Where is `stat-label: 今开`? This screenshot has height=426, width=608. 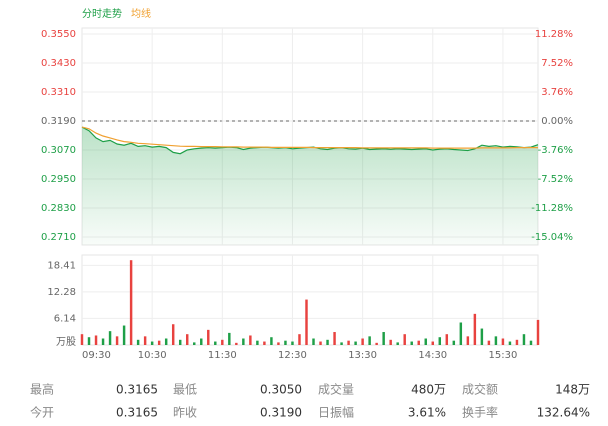 stat-label: 今开 is located at coordinates (42, 412).